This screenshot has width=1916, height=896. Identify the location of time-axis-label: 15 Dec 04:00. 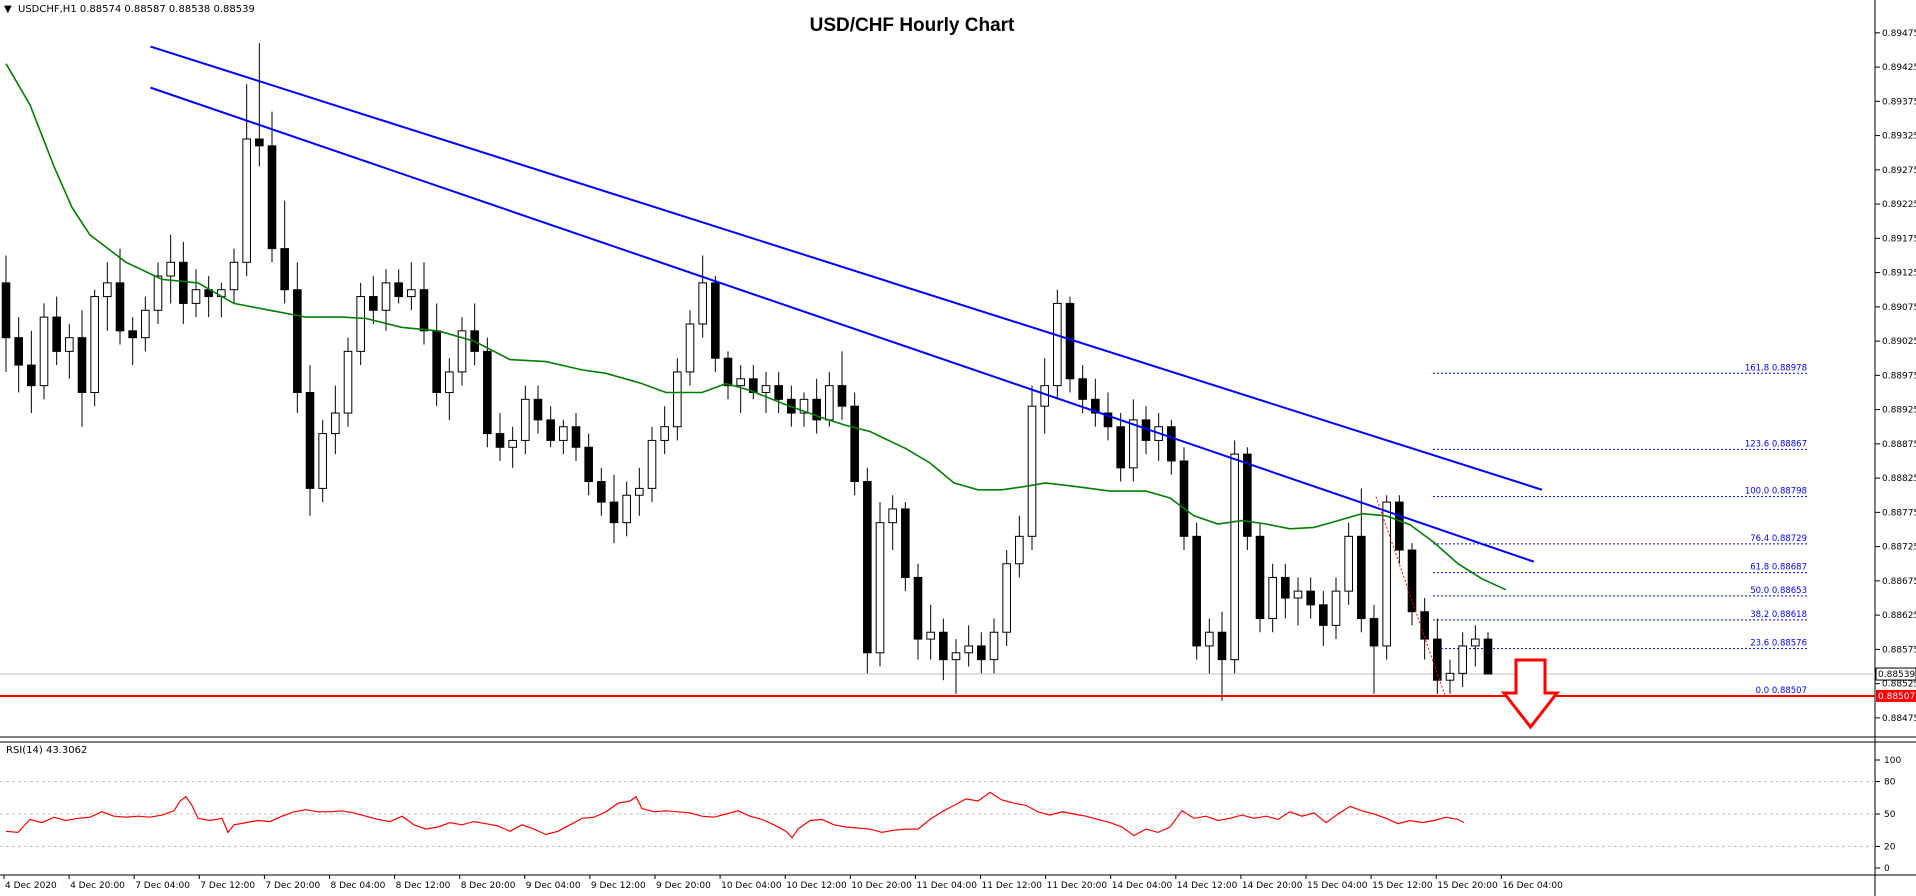
(1337, 886).